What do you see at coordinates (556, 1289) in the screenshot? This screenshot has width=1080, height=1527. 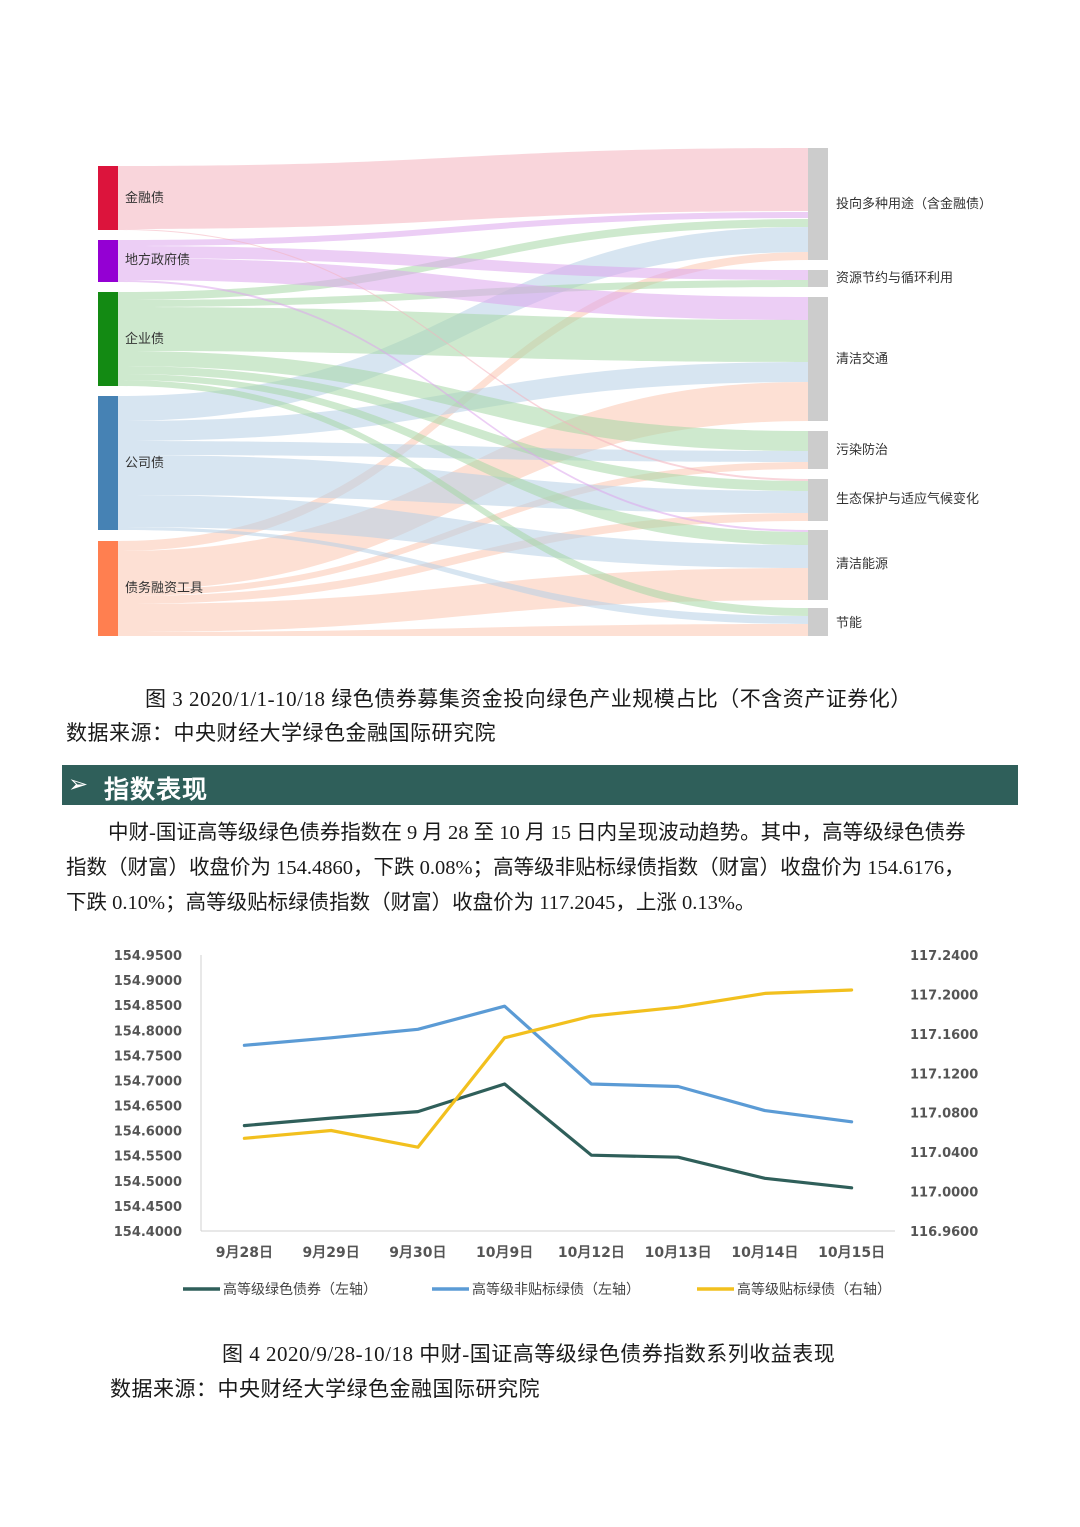 I see `legend-label: 高等级非贴标绿债（左轴）` at bounding box center [556, 1289].